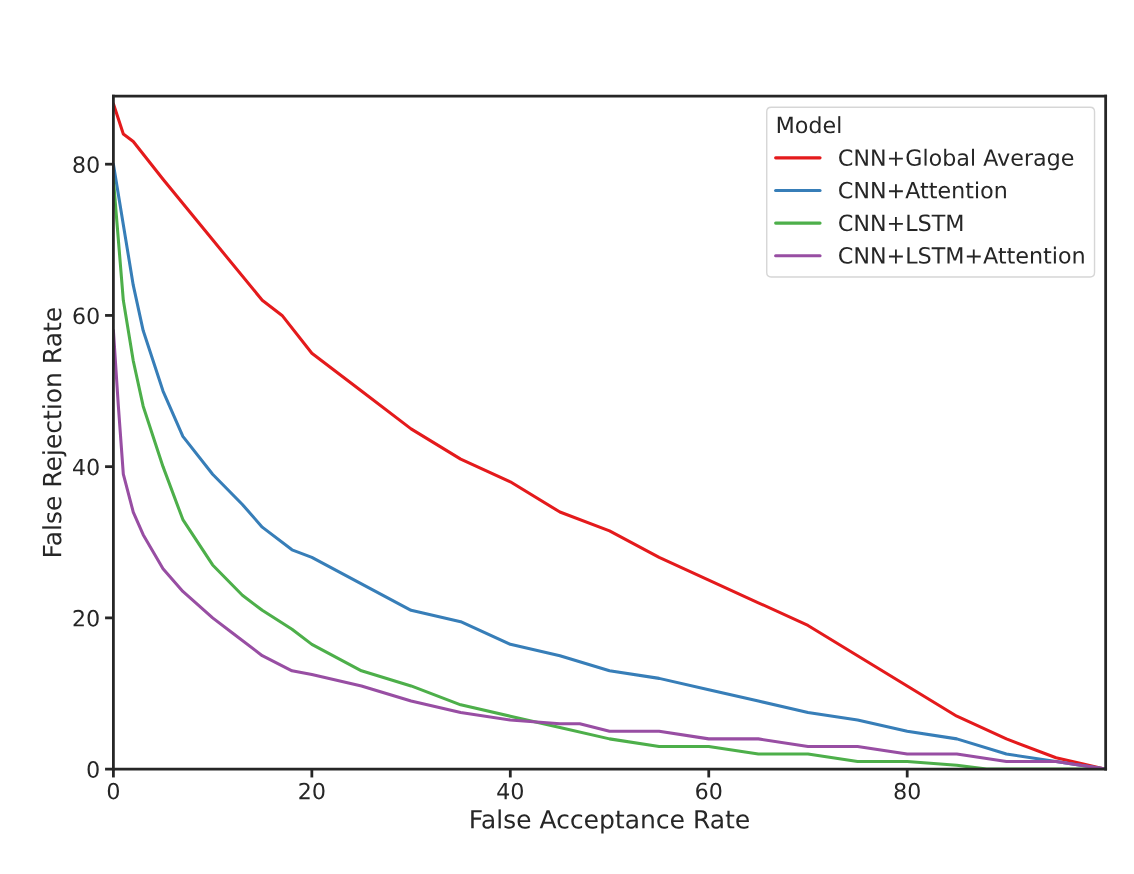 The image size is (1134, 874). I want to click on y-axis-title: False Rejection Rate, so click(54, 432).